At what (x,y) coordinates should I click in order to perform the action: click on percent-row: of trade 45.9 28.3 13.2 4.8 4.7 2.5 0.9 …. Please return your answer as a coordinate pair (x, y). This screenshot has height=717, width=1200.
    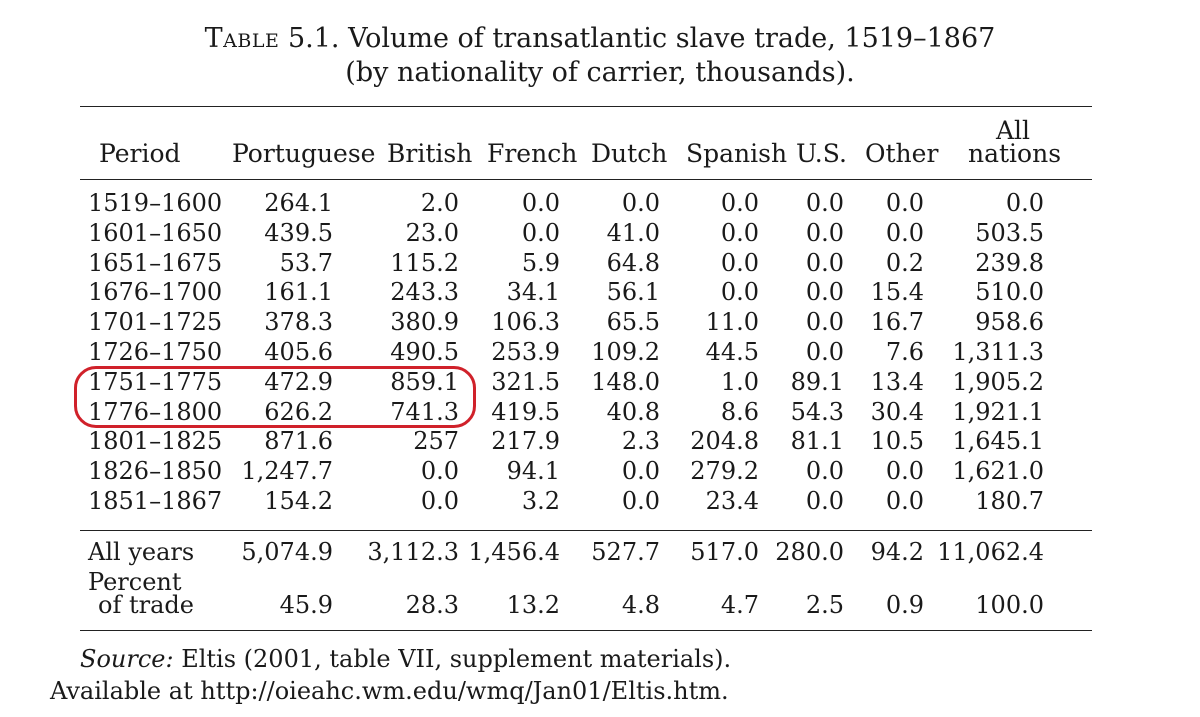
    Looking at the image, I should click on (600, 605).